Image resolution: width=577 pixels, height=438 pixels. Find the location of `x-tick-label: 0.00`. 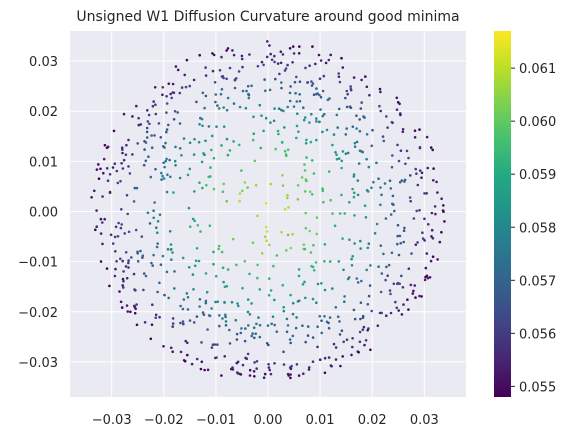

x-tick-label: 0.00 is located at coordinates (268, 420).